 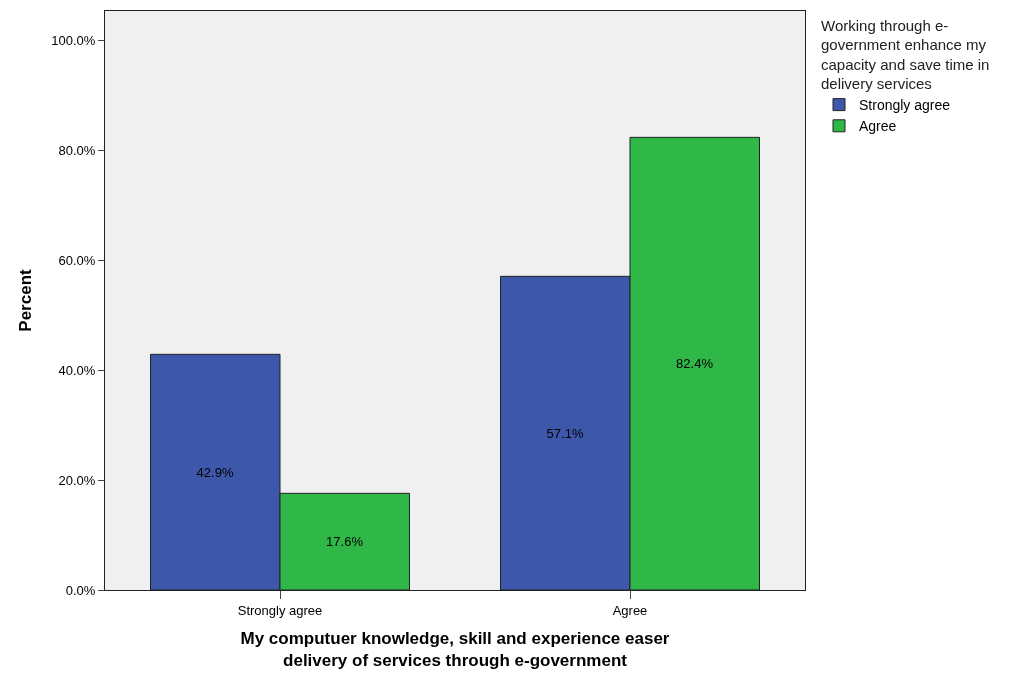 What do you see at coordinates (77, 260) in the screenshot?
I see `y-tick-label: 60.0%` at bounding box center [77, 260].